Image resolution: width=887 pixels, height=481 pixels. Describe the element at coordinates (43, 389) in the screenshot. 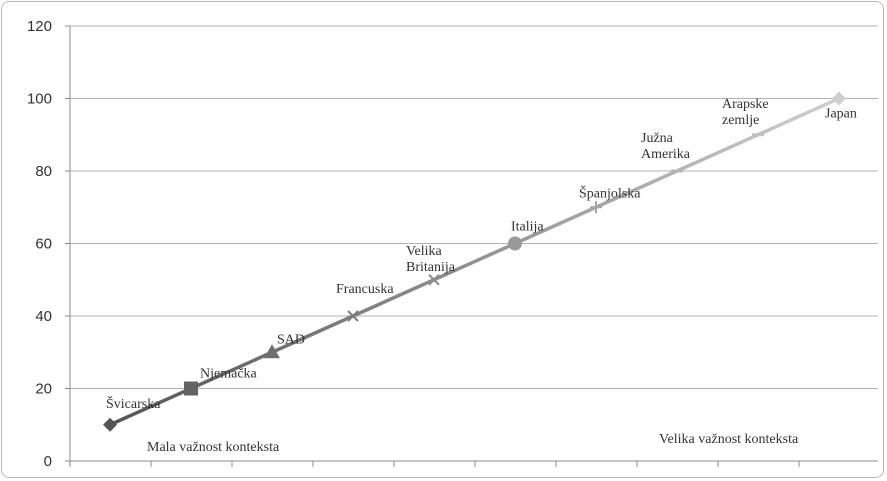

I see `y-tick-label: 20` at that location.